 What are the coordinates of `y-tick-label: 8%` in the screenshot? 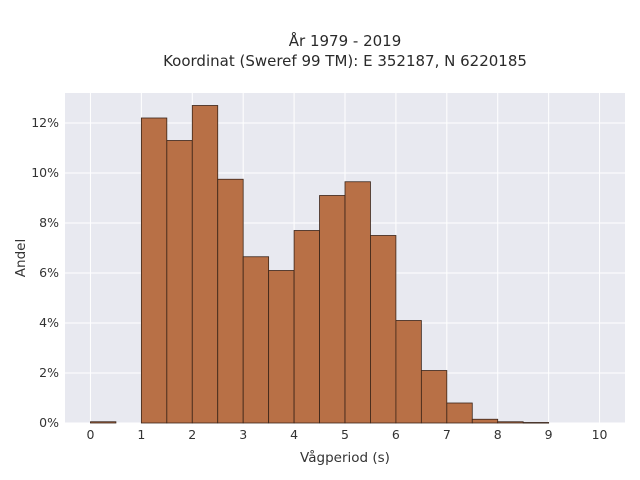 It's located at (49, 222).